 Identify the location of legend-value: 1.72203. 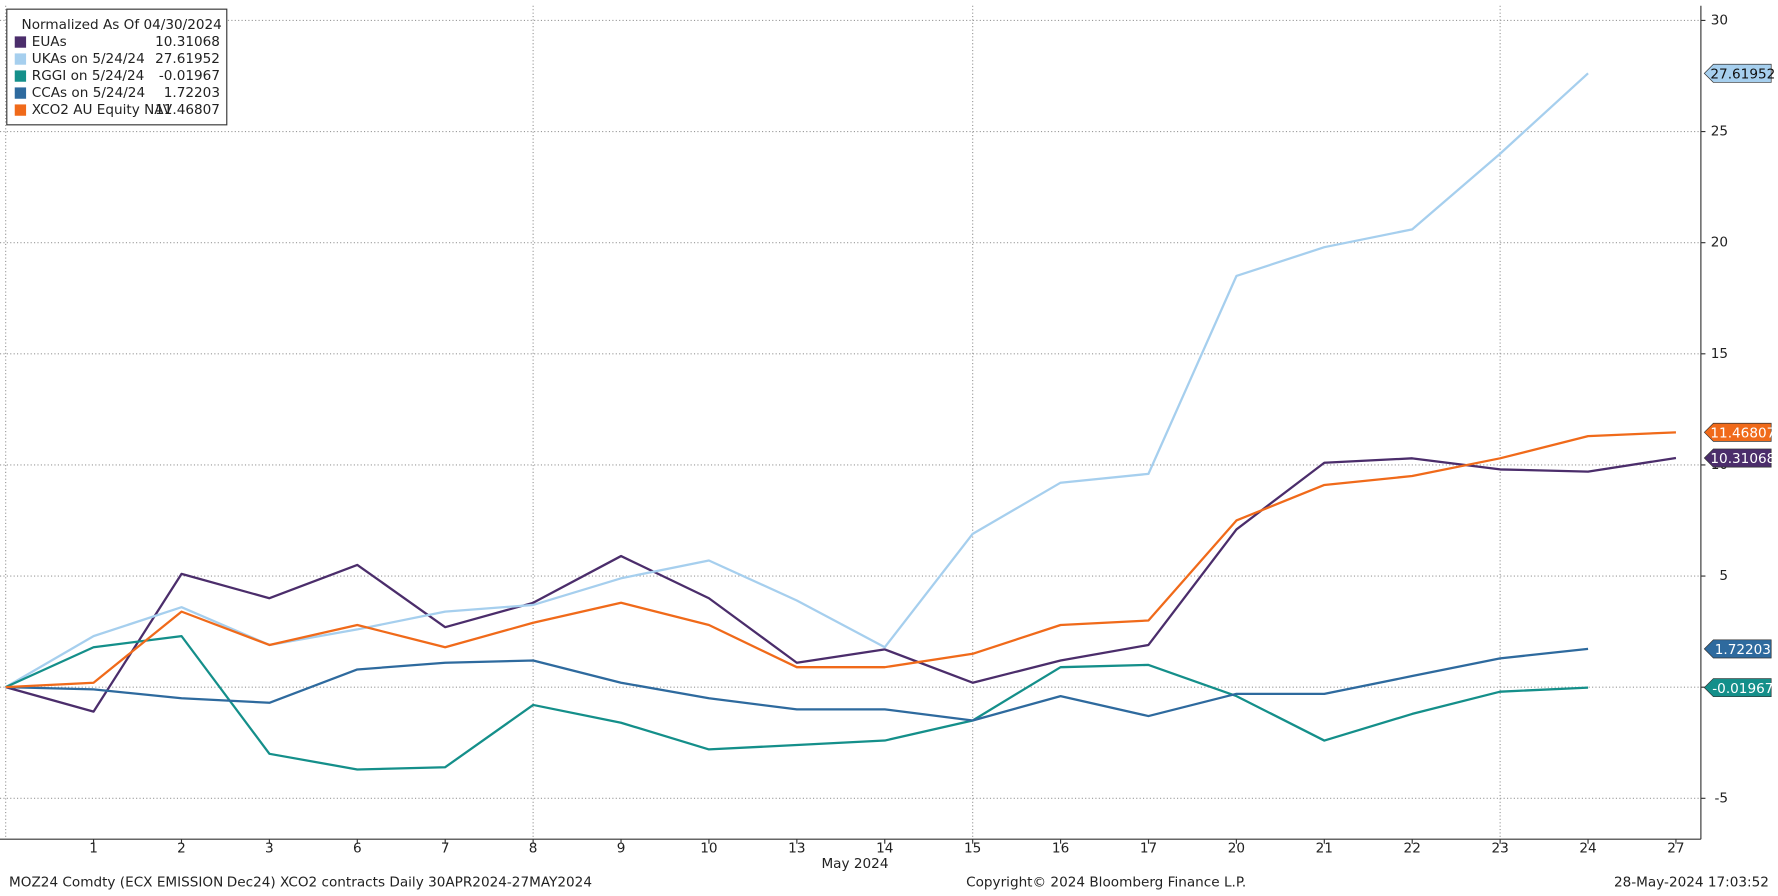
(192, 93).